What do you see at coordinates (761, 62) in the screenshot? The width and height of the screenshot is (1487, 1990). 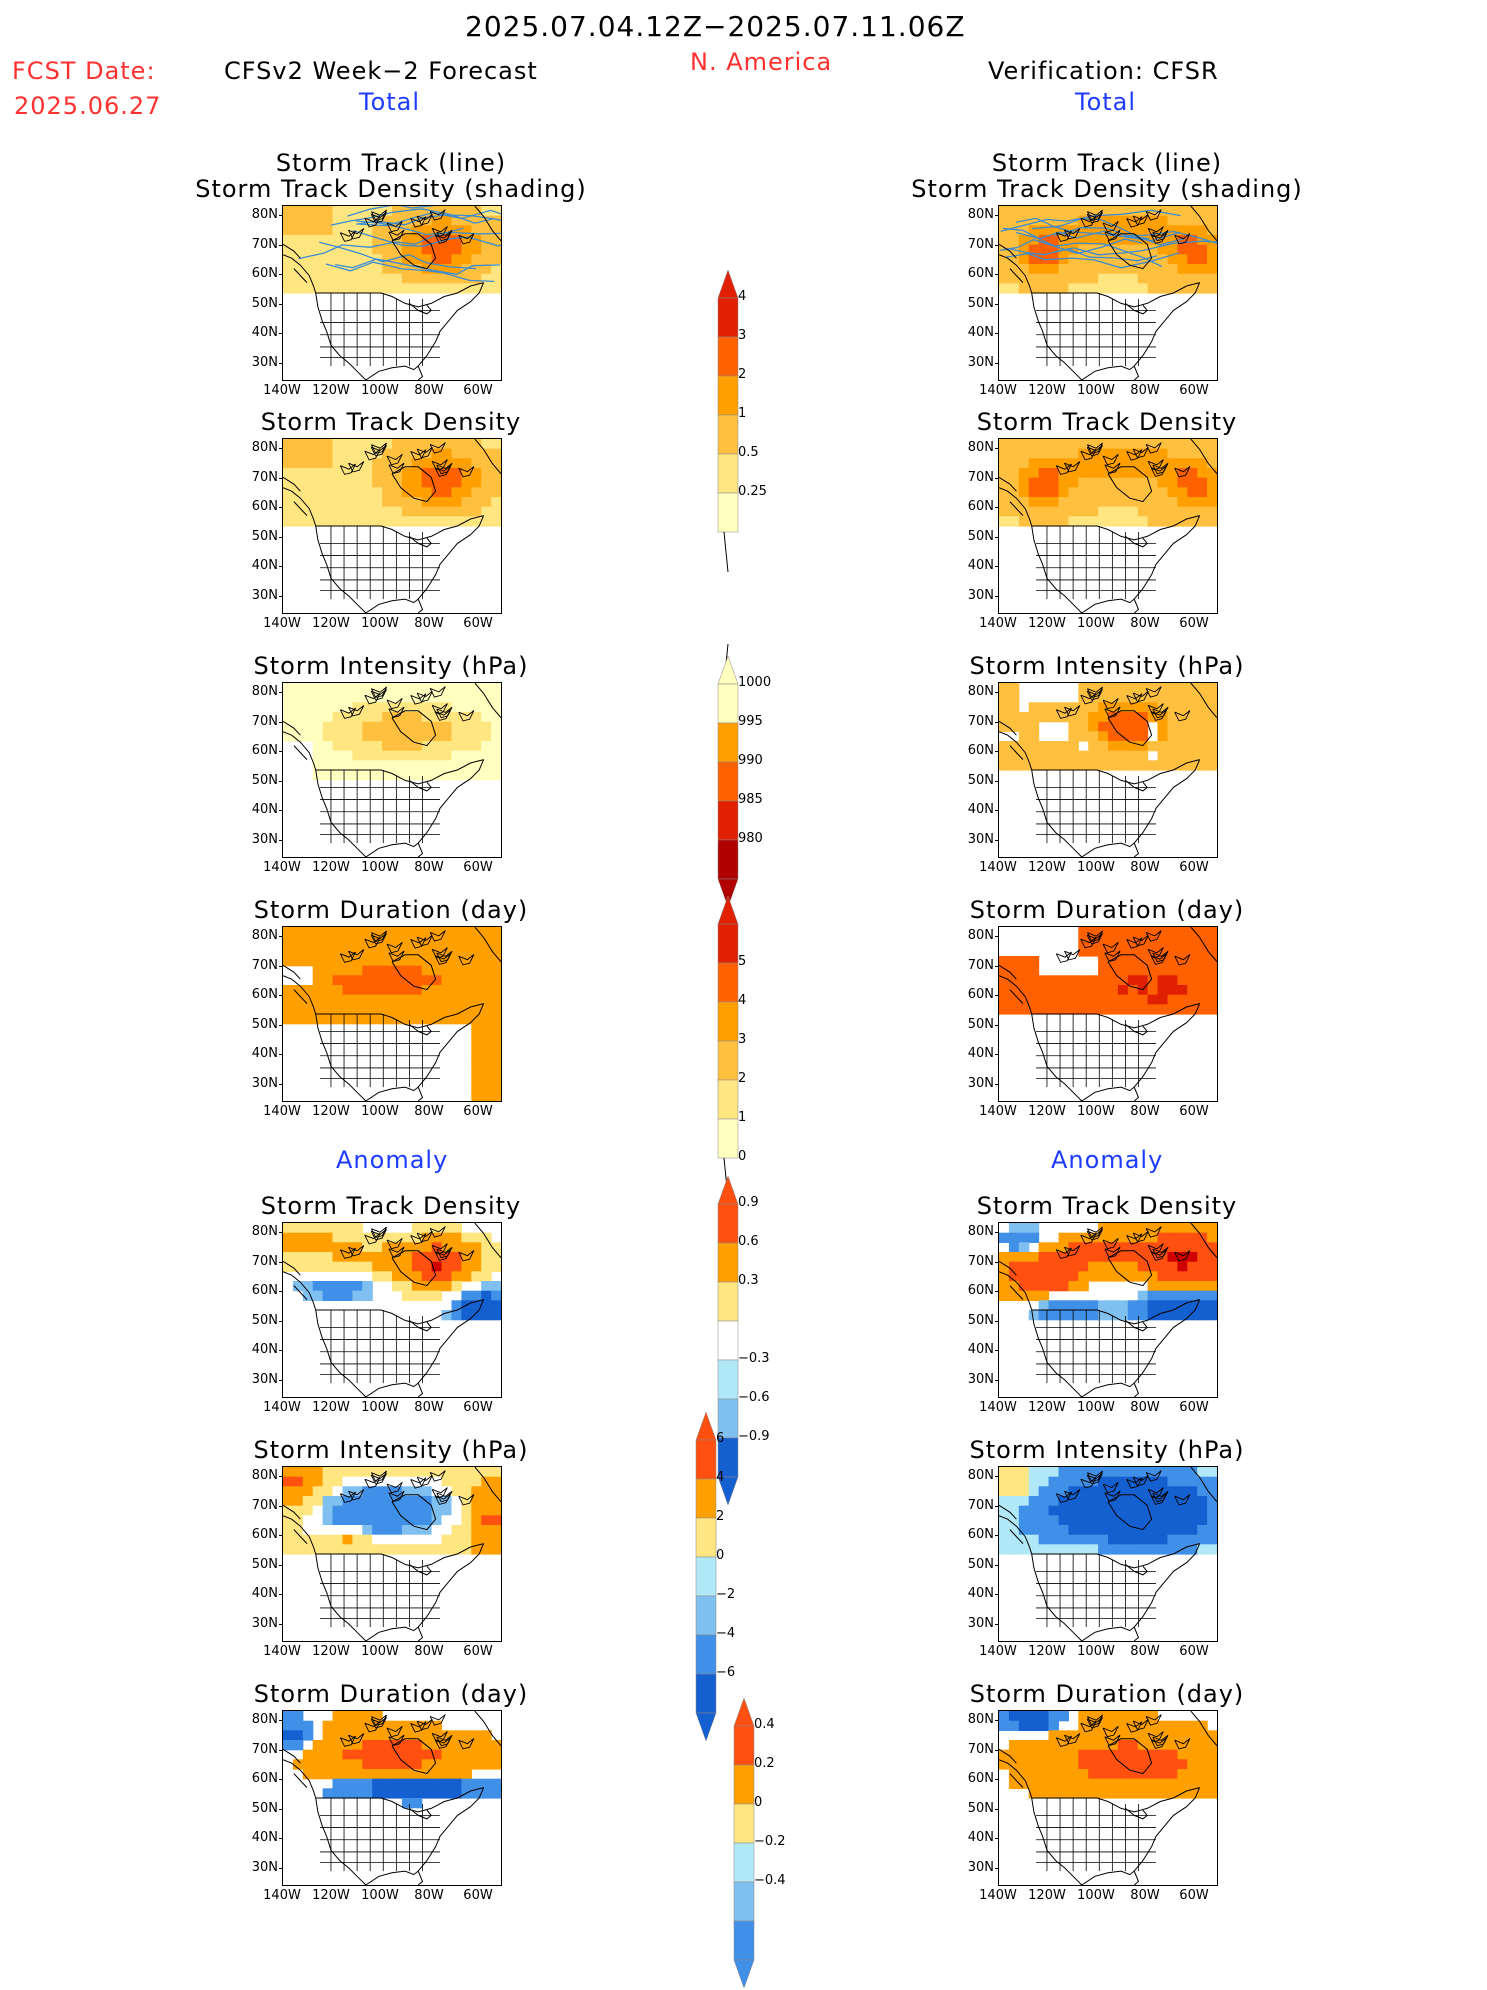 I see `region-title: N. America` at bounding box center [761, 62].